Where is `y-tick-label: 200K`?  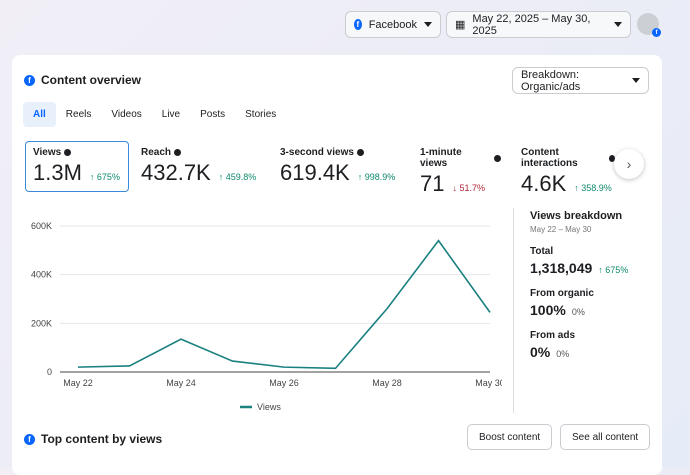
y-tick-label: 200K is located at coordinates (41, 323).